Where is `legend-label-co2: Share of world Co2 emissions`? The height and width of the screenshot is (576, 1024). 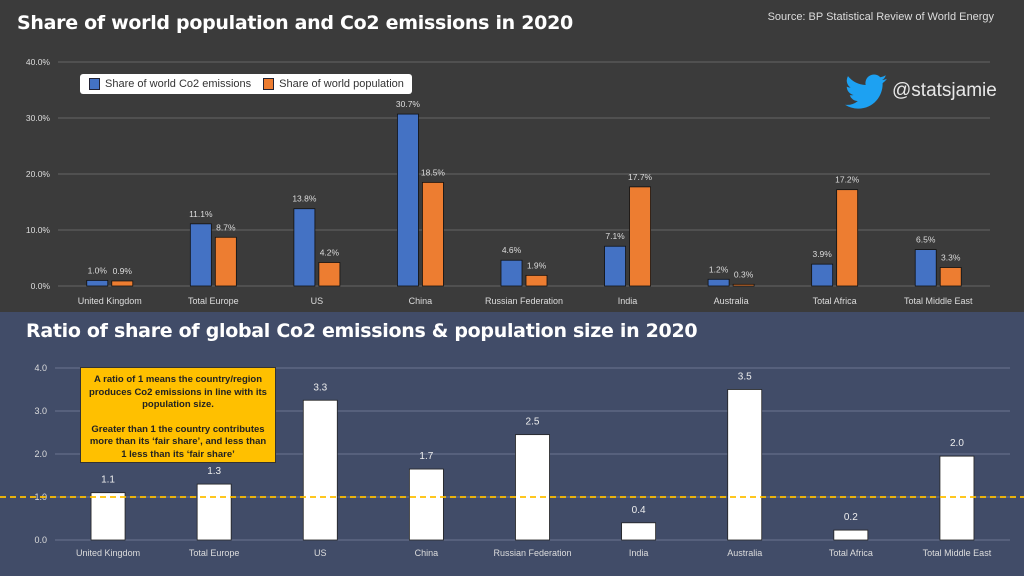 legend-label-co2: Share of world Co2 emissions is located at coordinates (178, 84).